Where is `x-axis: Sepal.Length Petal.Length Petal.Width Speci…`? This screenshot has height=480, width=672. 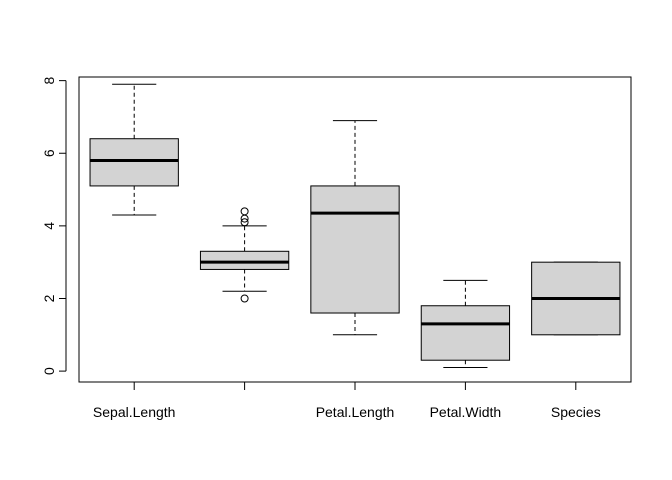 x-axis: Sepal.Length Petal.Length Petal.Width Speci… is located at coordinates (347, 401).